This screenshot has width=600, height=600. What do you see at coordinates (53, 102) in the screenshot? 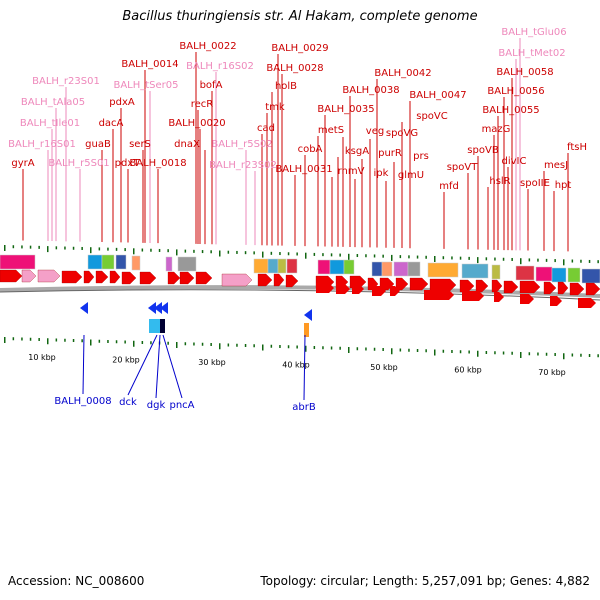
I see `gene-label: BALH_tAla05` at bounding box center [53, 102].